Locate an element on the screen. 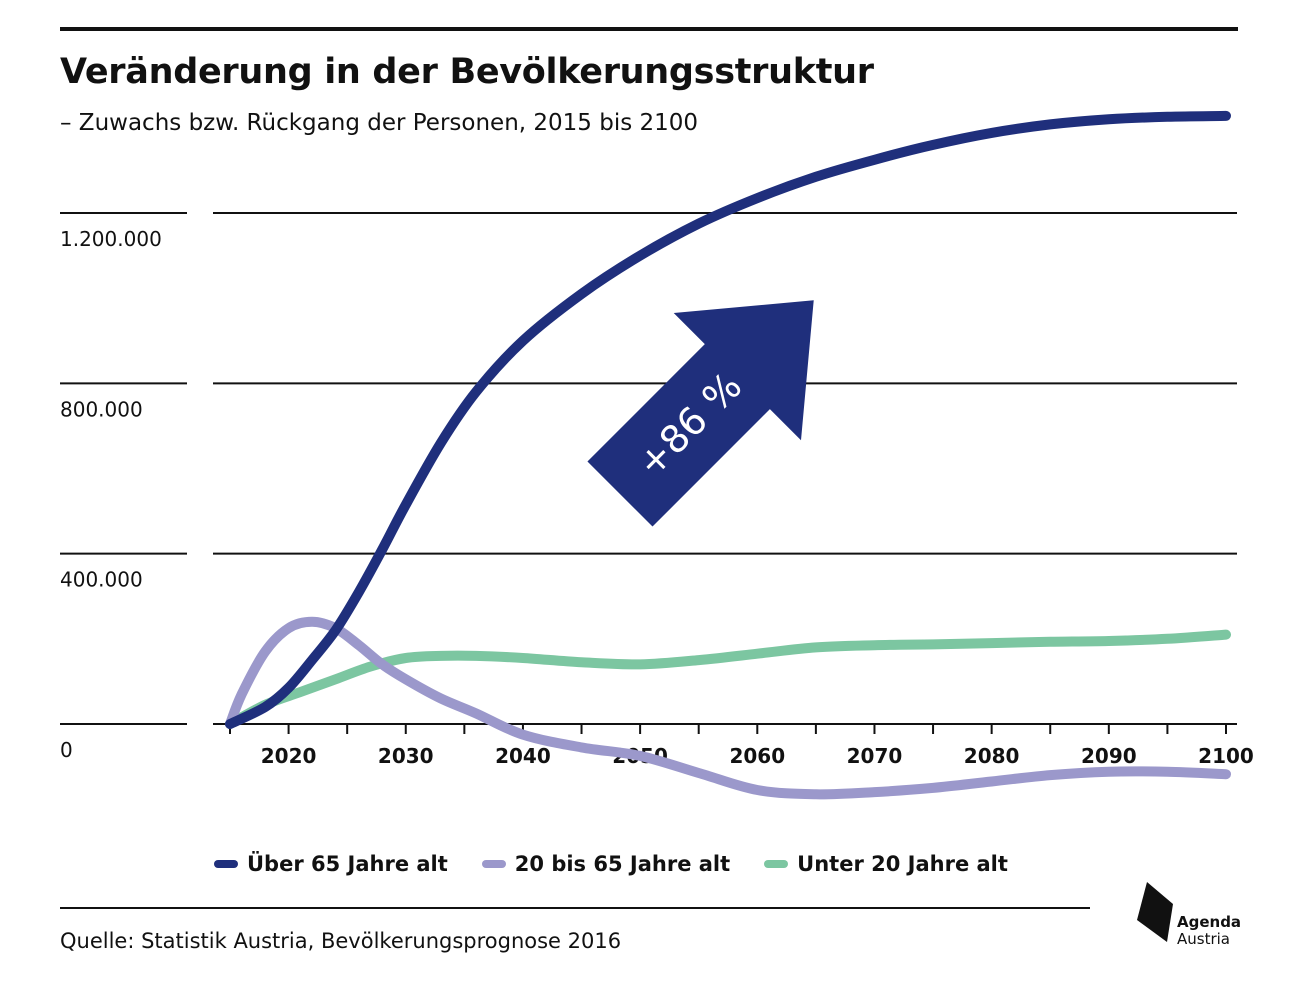  y-tick-label: 1.200.000 is located at coordinates (111, 239).